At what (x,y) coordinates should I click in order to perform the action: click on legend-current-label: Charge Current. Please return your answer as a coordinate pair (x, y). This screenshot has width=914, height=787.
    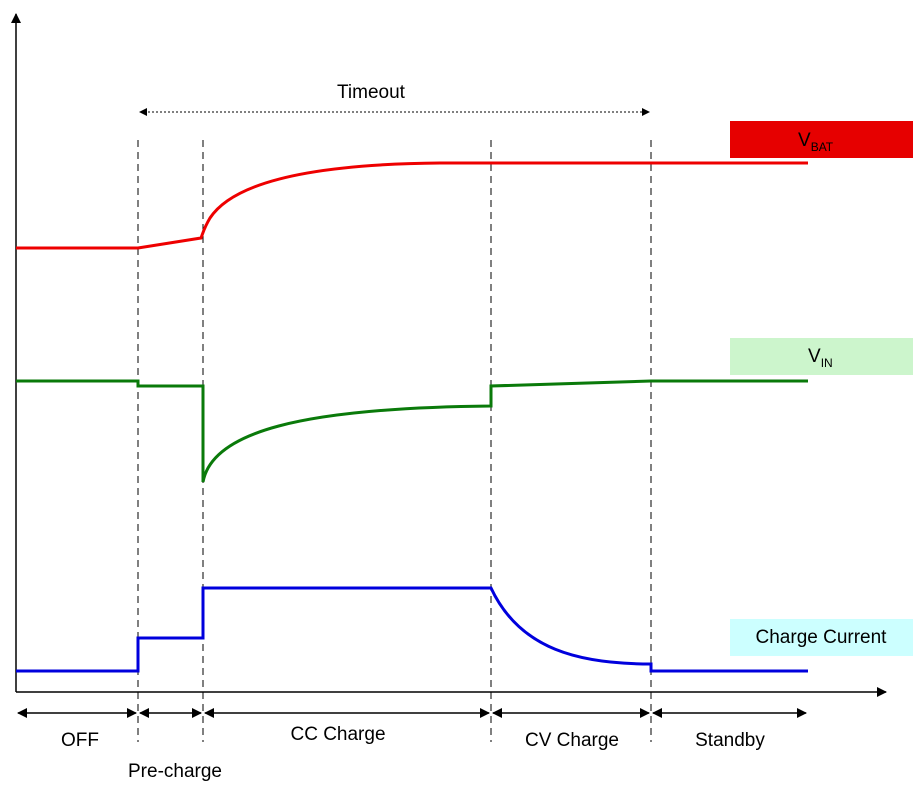
    Looking at the image, I should click on (822, 637).